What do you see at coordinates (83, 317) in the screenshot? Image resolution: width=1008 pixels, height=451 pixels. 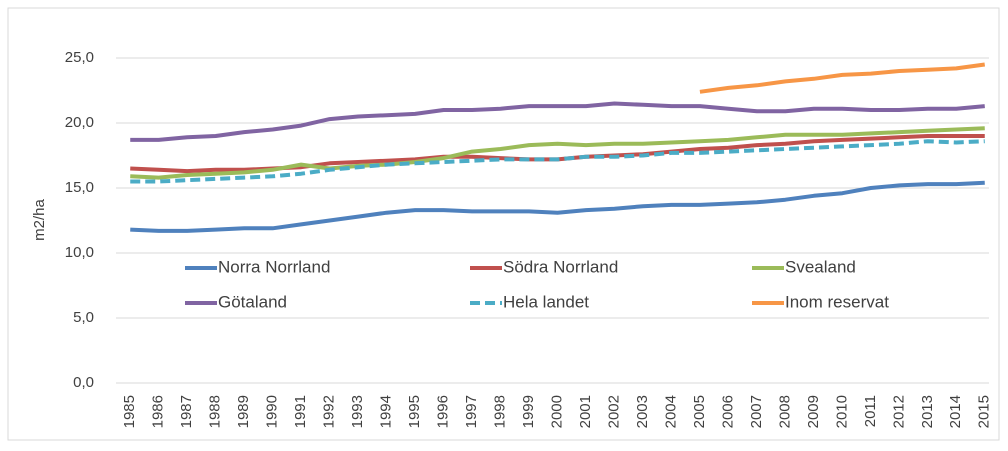 I see `y-tick-label: 5,0` at bounding box center [83, 317].